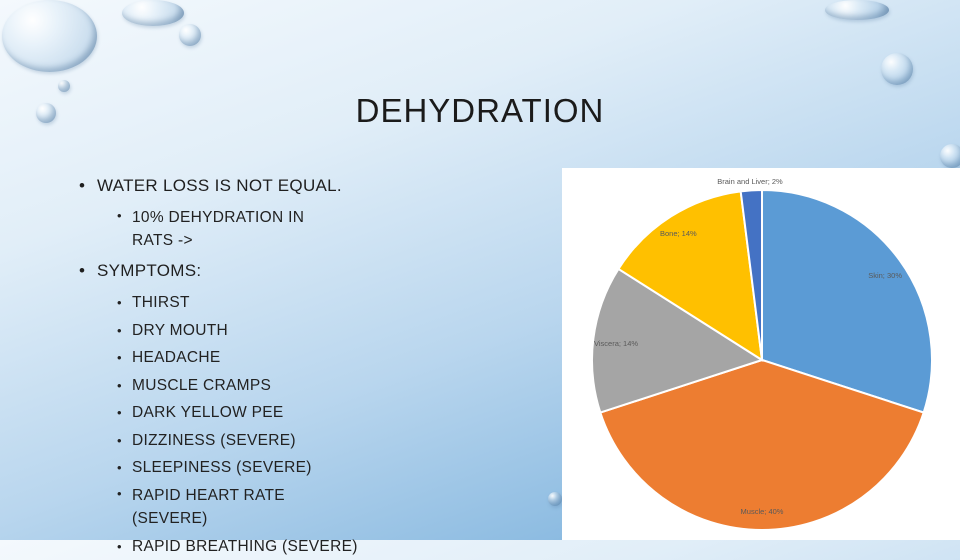 This screenshot has width=960, height=560. I want to click on sub-bullet-text: RAPID BREATHING (SEVERE), so click(245, 546).